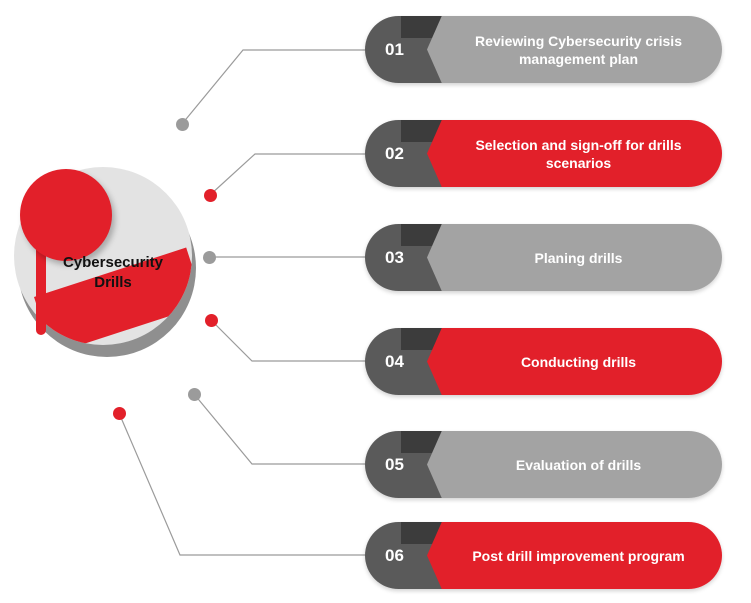  I want to click on hub-circle: Cybersecurity Drills, so click(105, 261).